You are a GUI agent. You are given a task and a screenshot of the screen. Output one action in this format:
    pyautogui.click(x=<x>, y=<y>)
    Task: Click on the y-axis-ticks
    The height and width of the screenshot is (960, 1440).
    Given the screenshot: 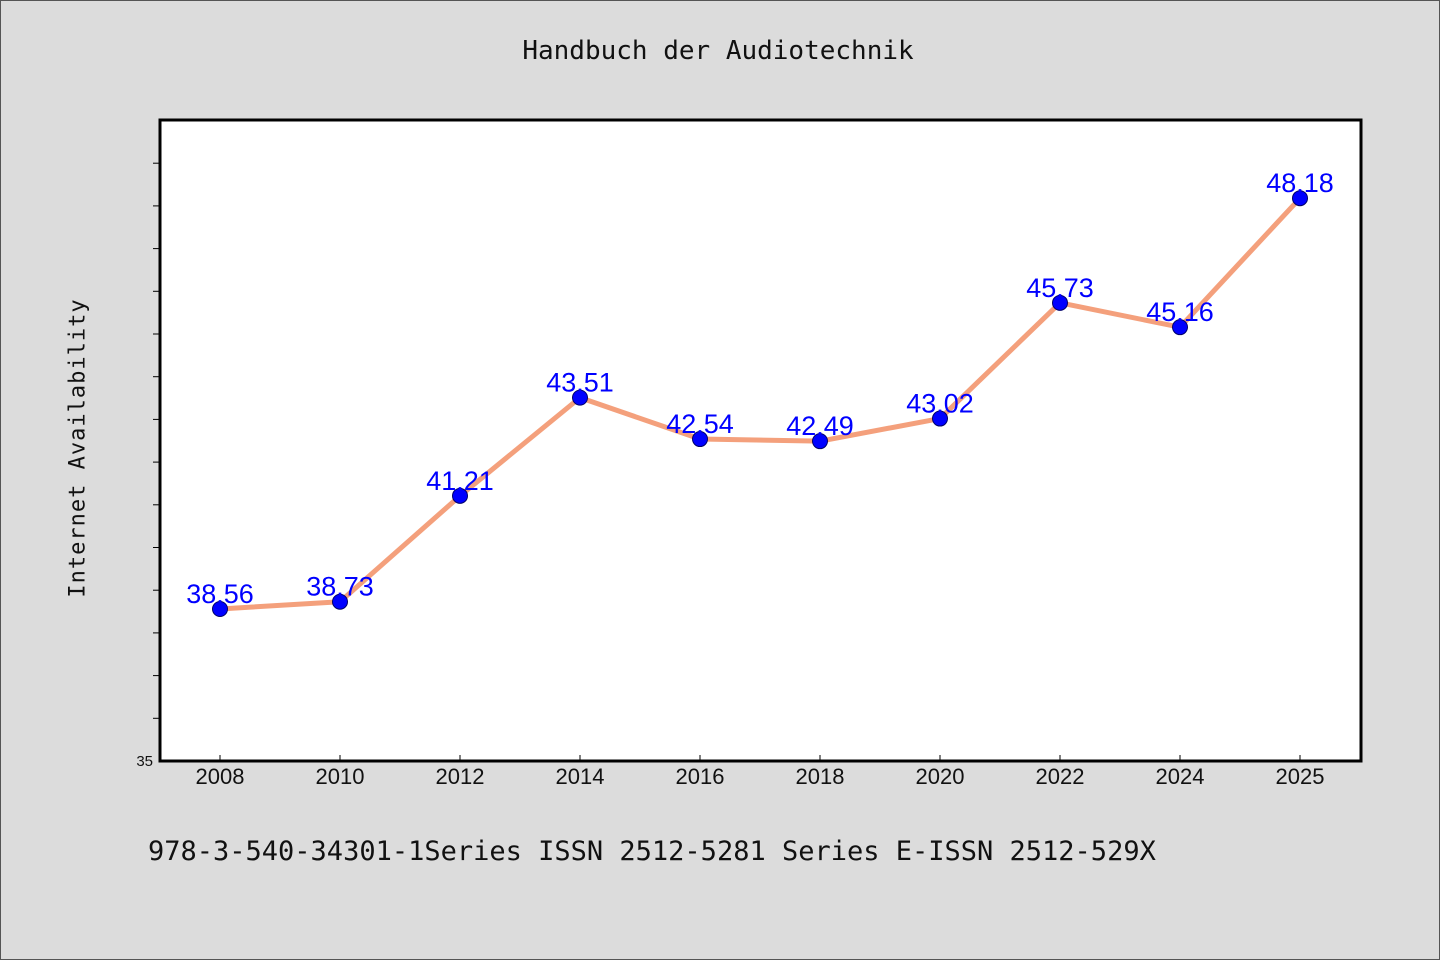 What is the action you would take?
    pyautogui.click(x=156, y=440)
    